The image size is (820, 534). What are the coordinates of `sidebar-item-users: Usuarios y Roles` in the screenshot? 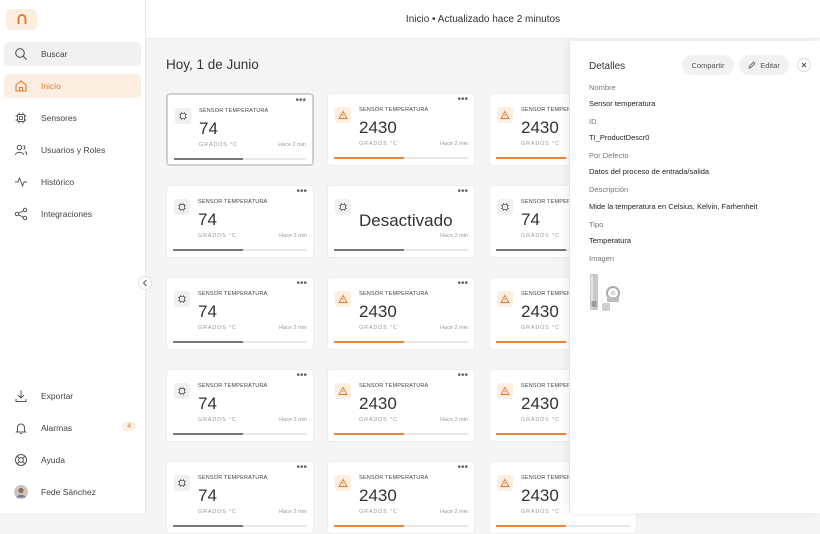 It's located at (72, 150).